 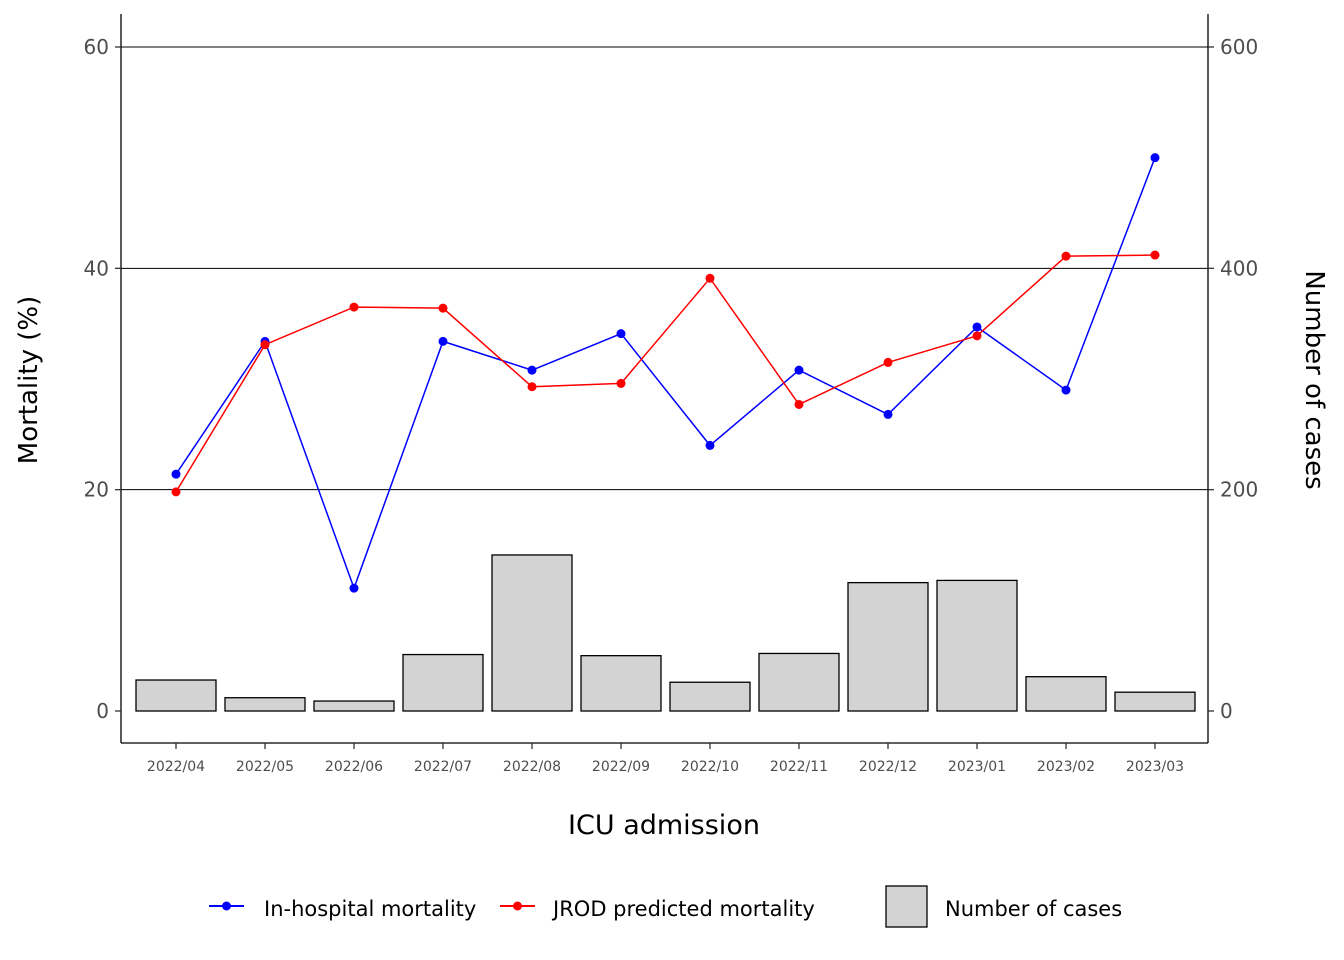 I want to click on series-point-in-hospital-2023/01, so click(x=977, y=327).